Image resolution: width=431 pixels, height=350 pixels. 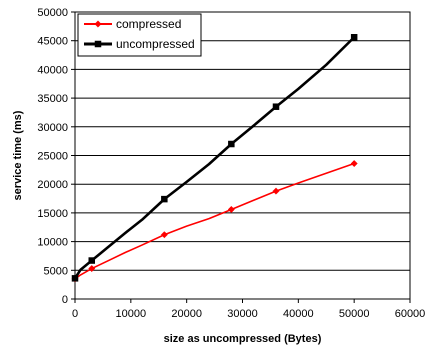 I want to click on y-tick-label: 45000, so click(x=52, y=42).